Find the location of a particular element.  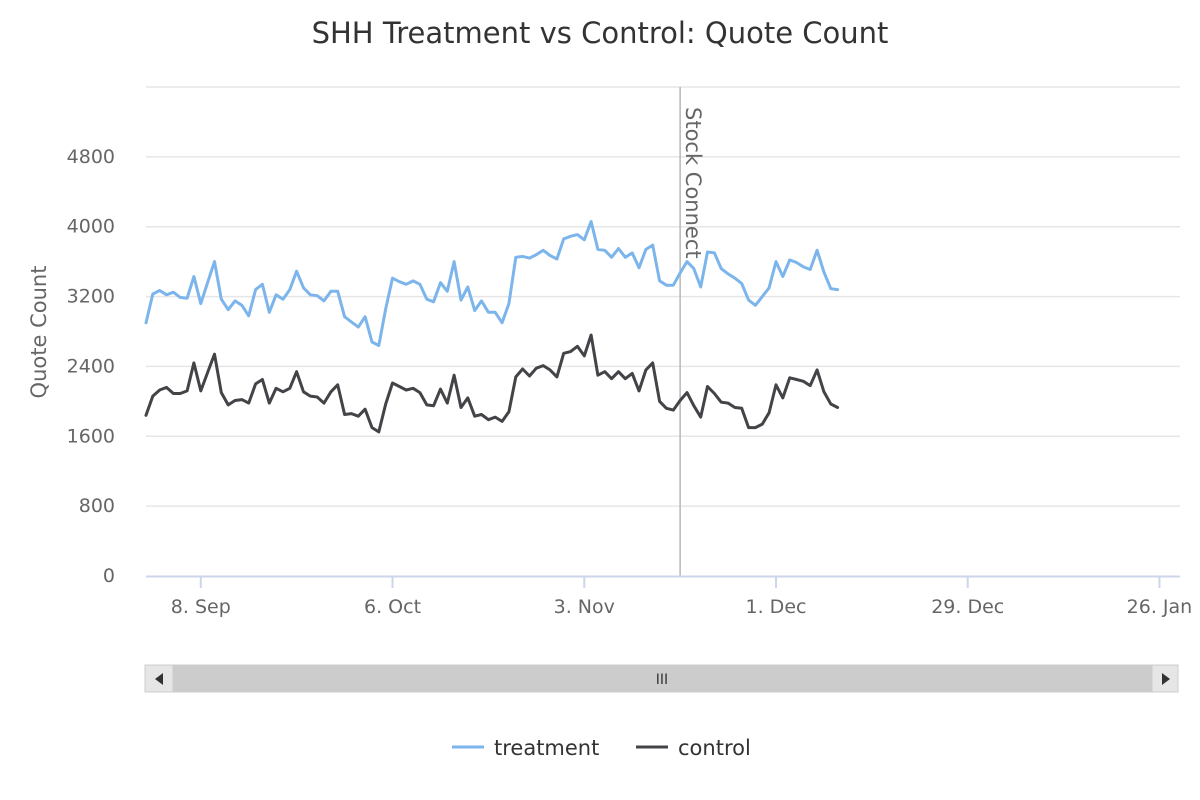

legend-label: treatment is located at coordinates (546, 748).